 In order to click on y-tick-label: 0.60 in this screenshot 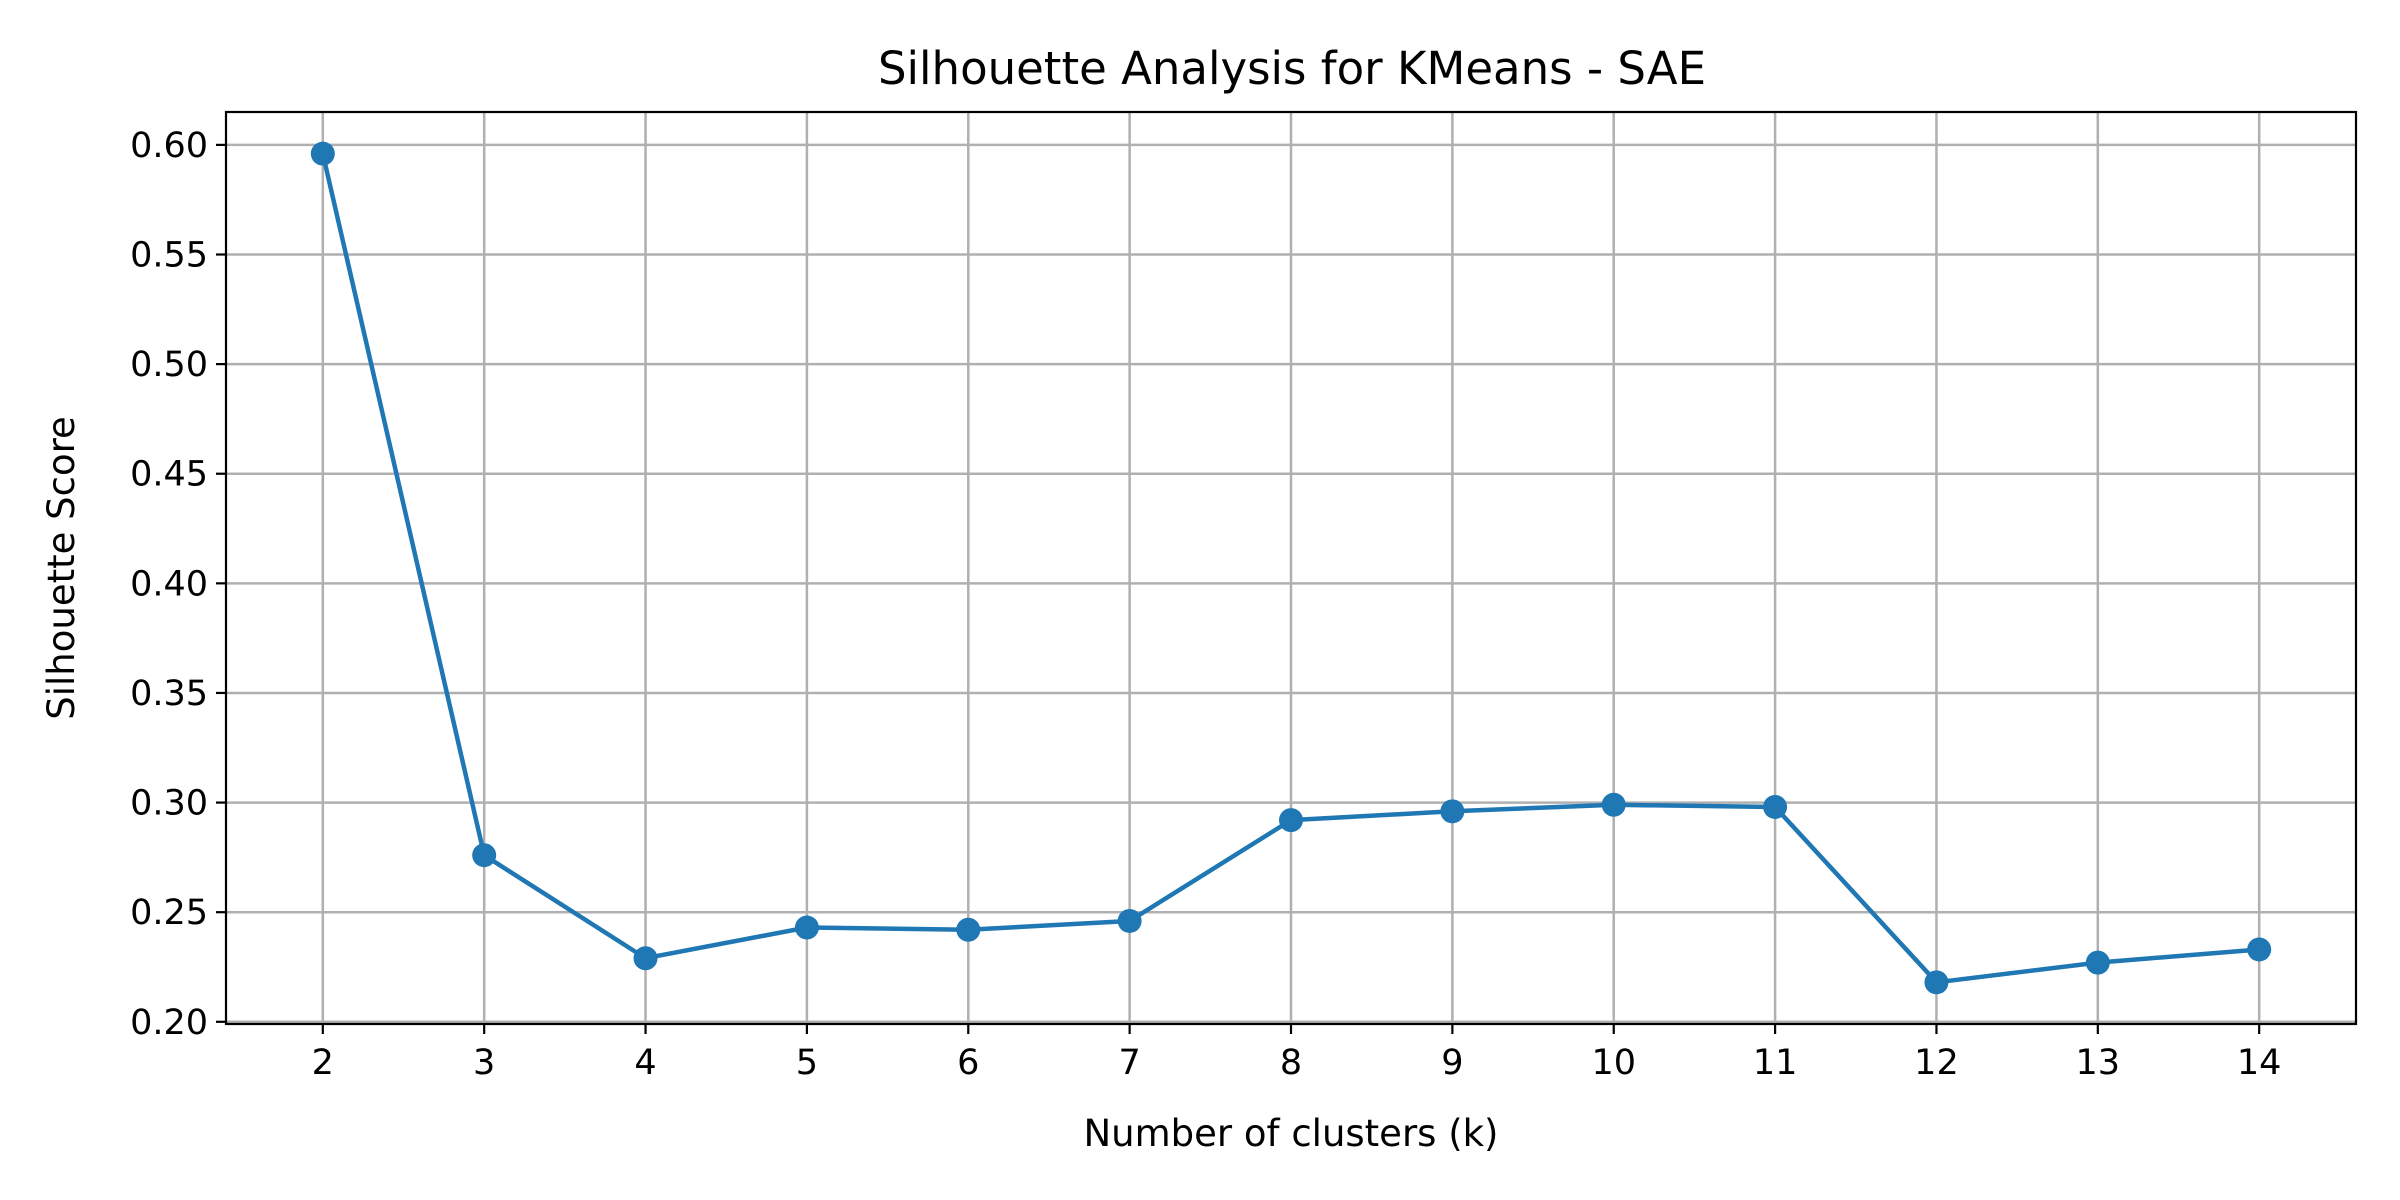, I will do `click(169, 146)`.